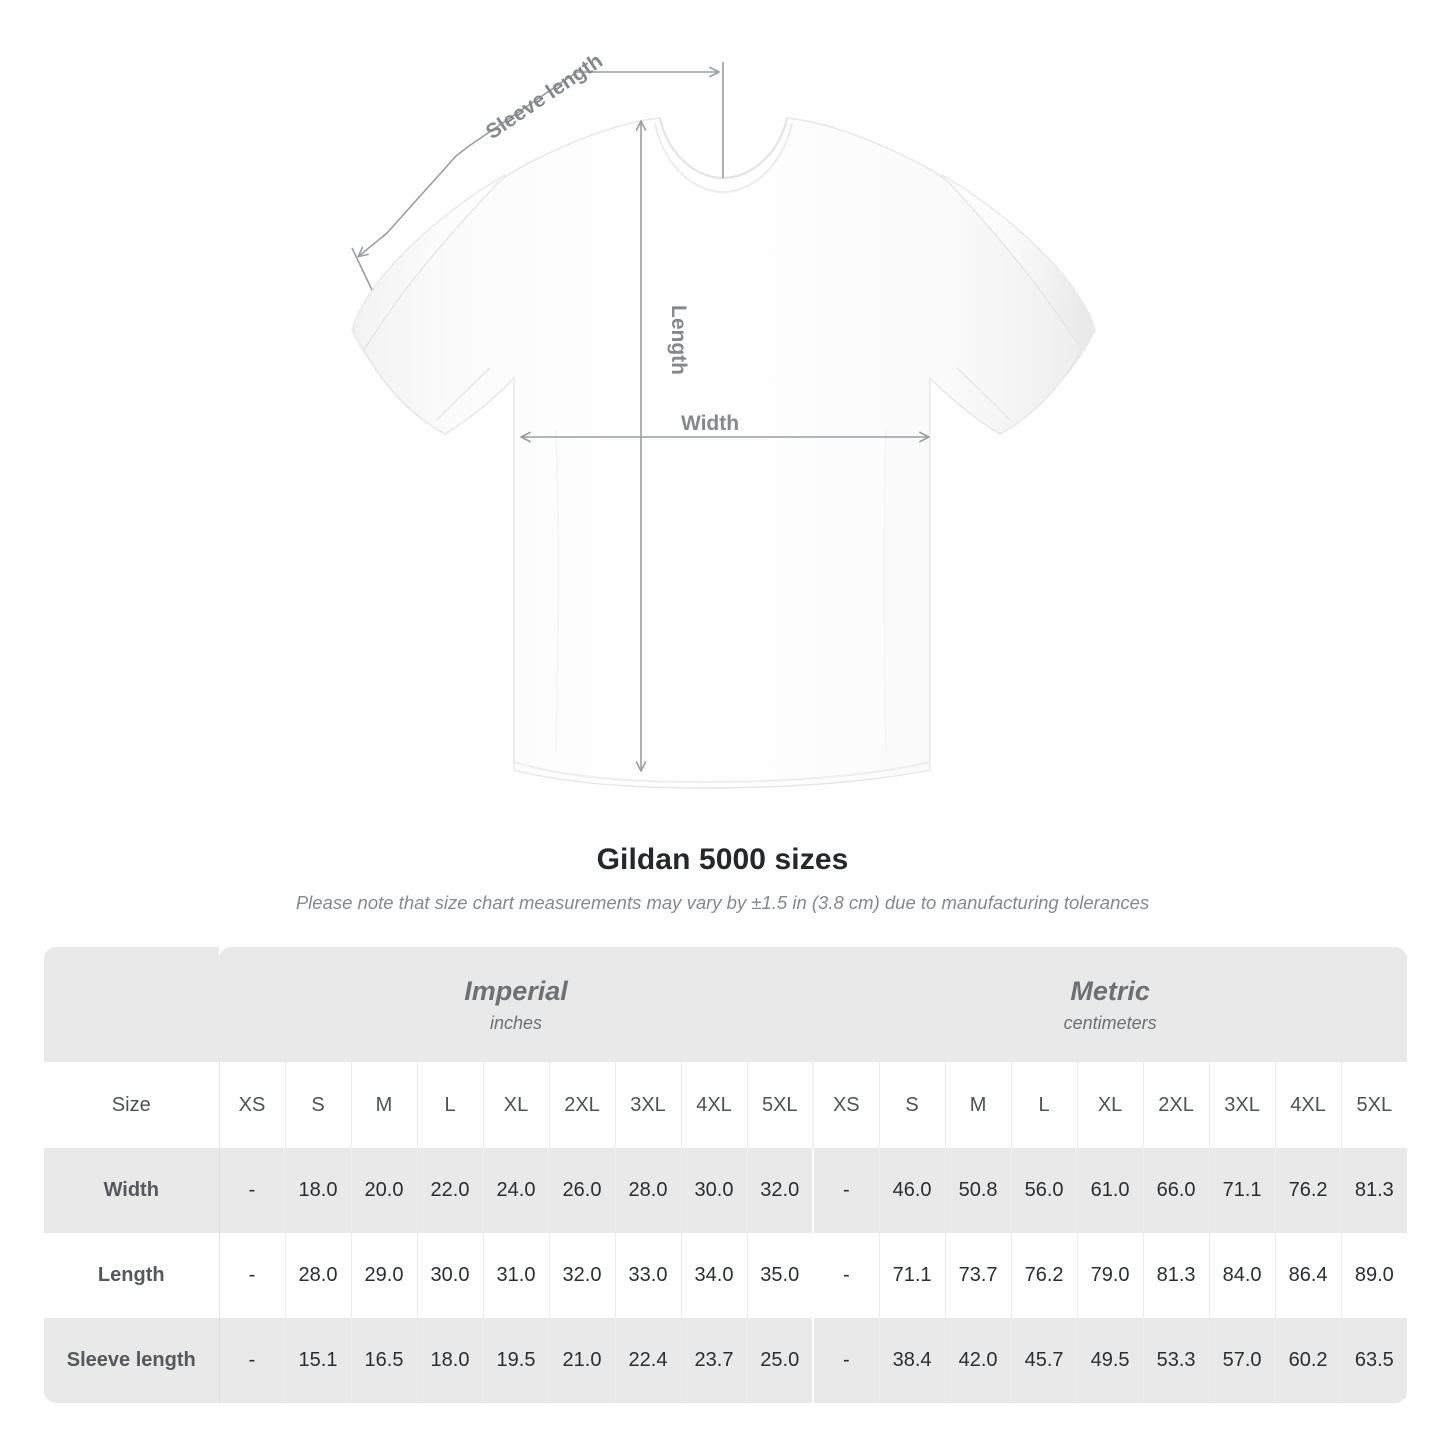  I want to click on cell-metric: 53.3, so click(1176, 1360).